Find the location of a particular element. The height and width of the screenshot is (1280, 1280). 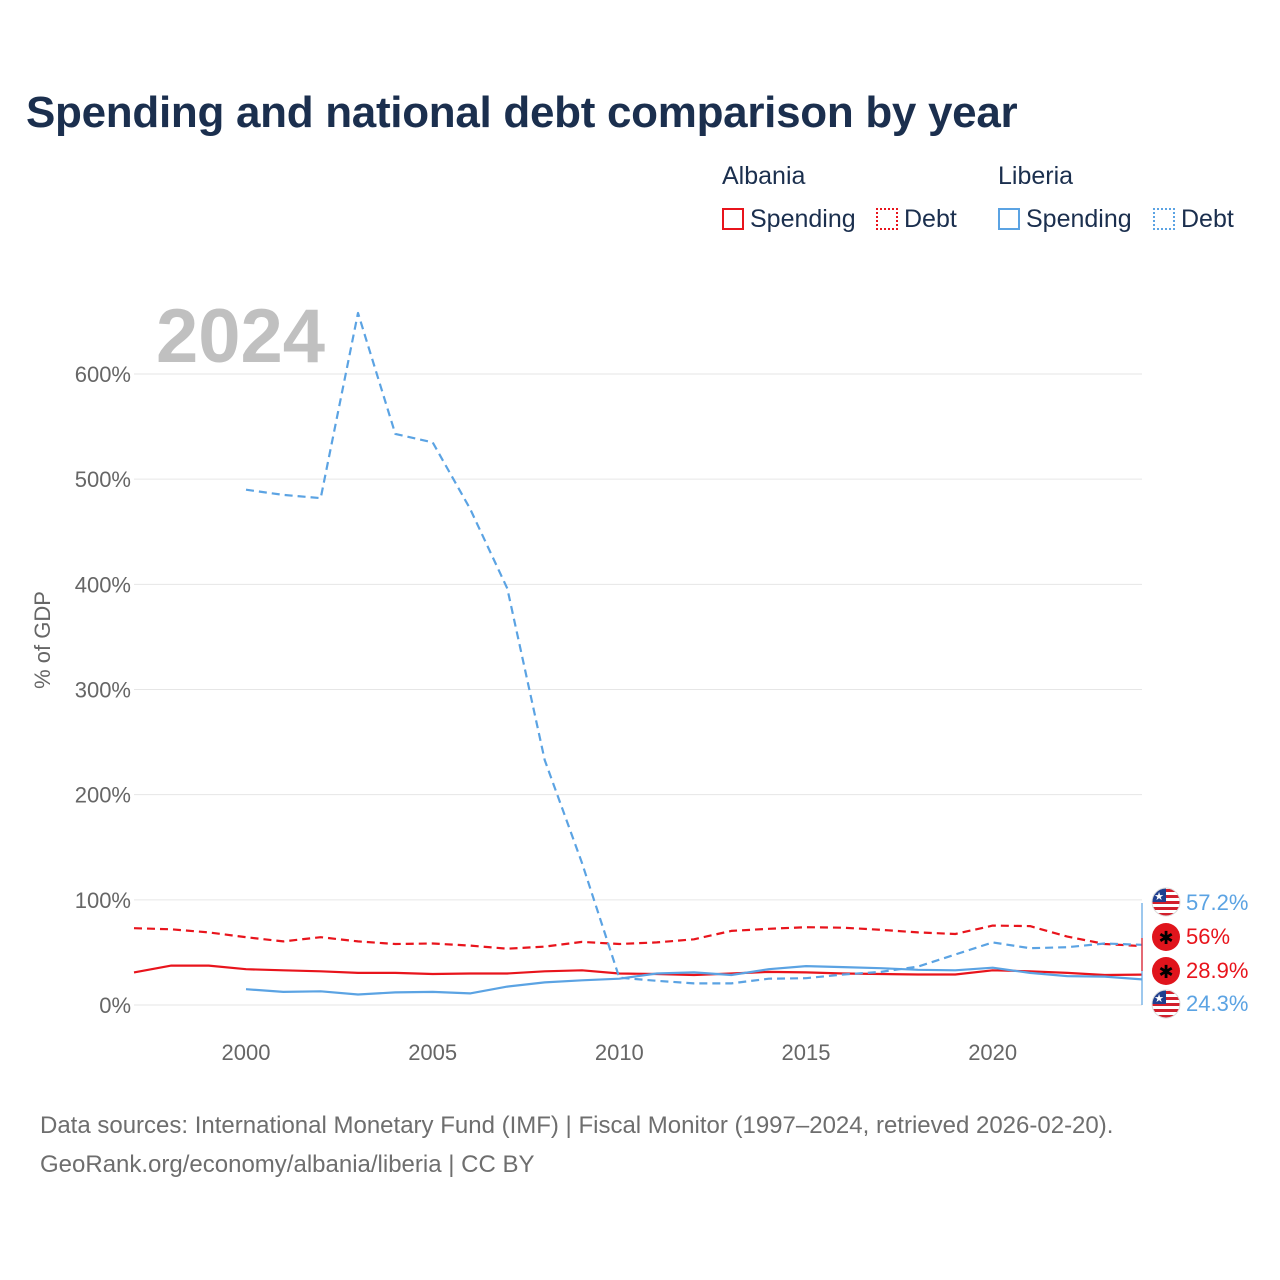

y-axis-title: % of GDP is located at coordinates (42, 640).